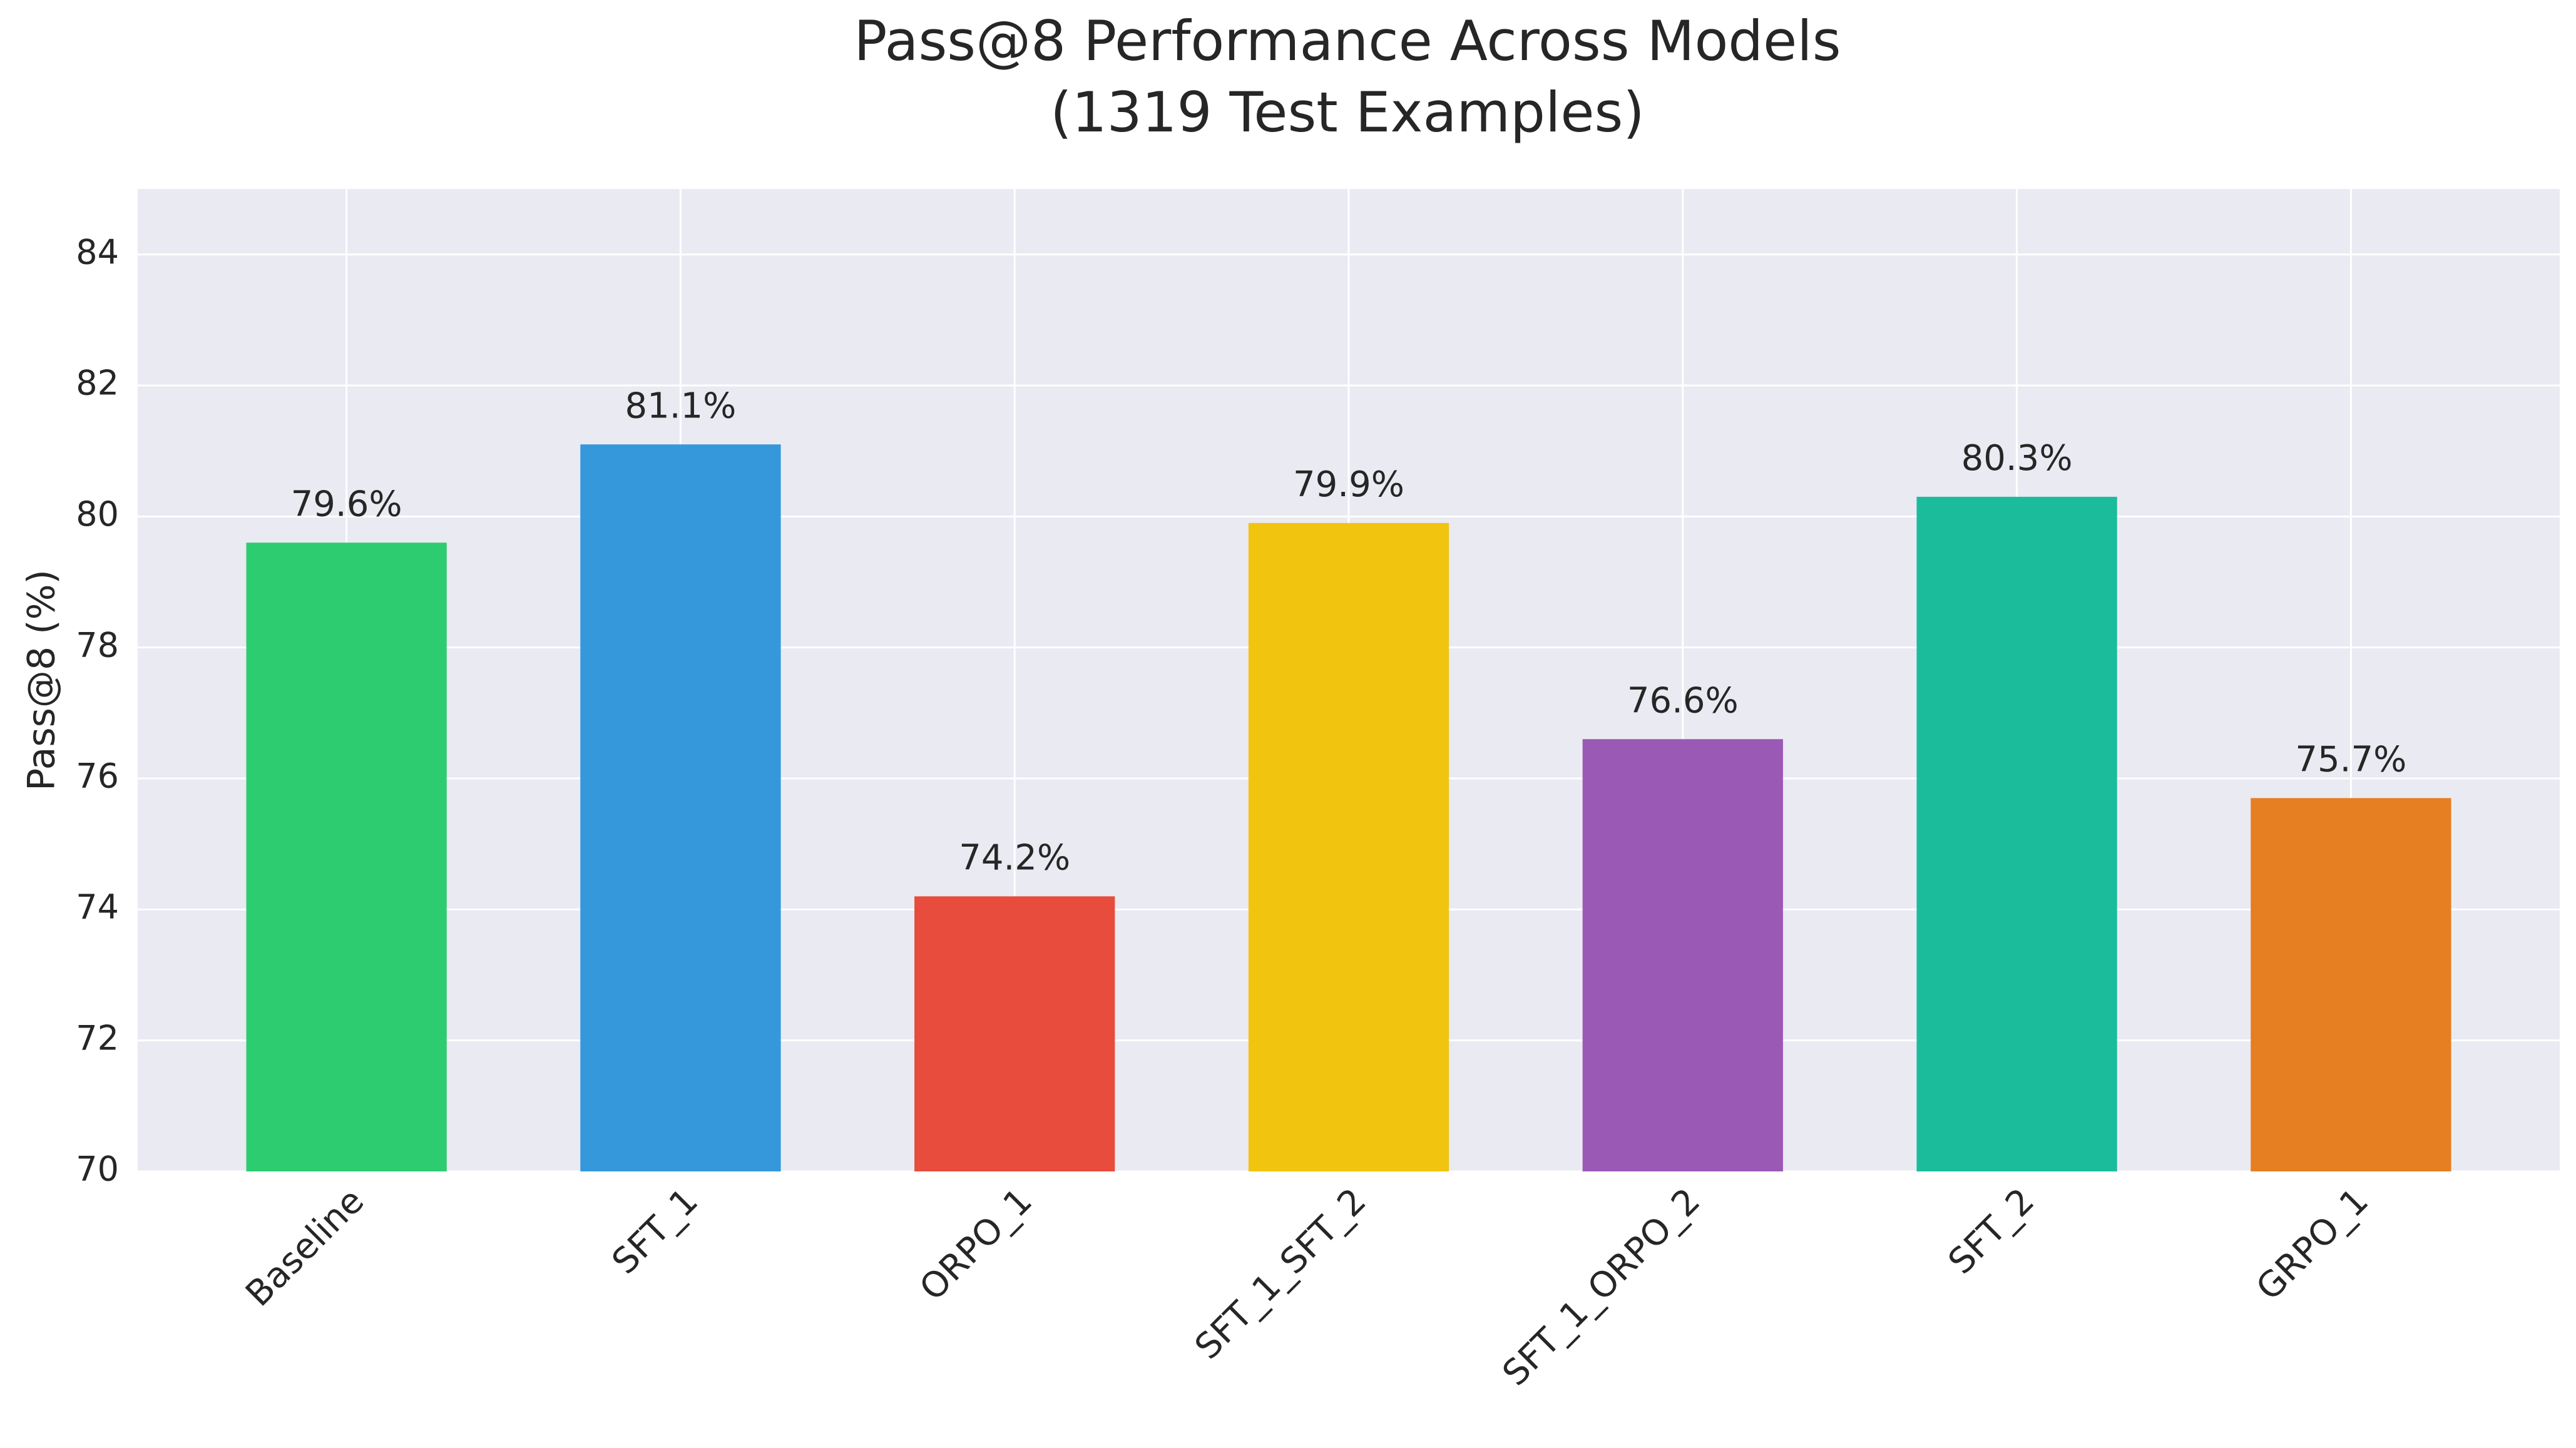 This screenshot has width=2576, height=1448. What do you see at coordinates (346, 504) in the screenshot?
I see `value-label: 79.6%` at bounding box center [346, 504].